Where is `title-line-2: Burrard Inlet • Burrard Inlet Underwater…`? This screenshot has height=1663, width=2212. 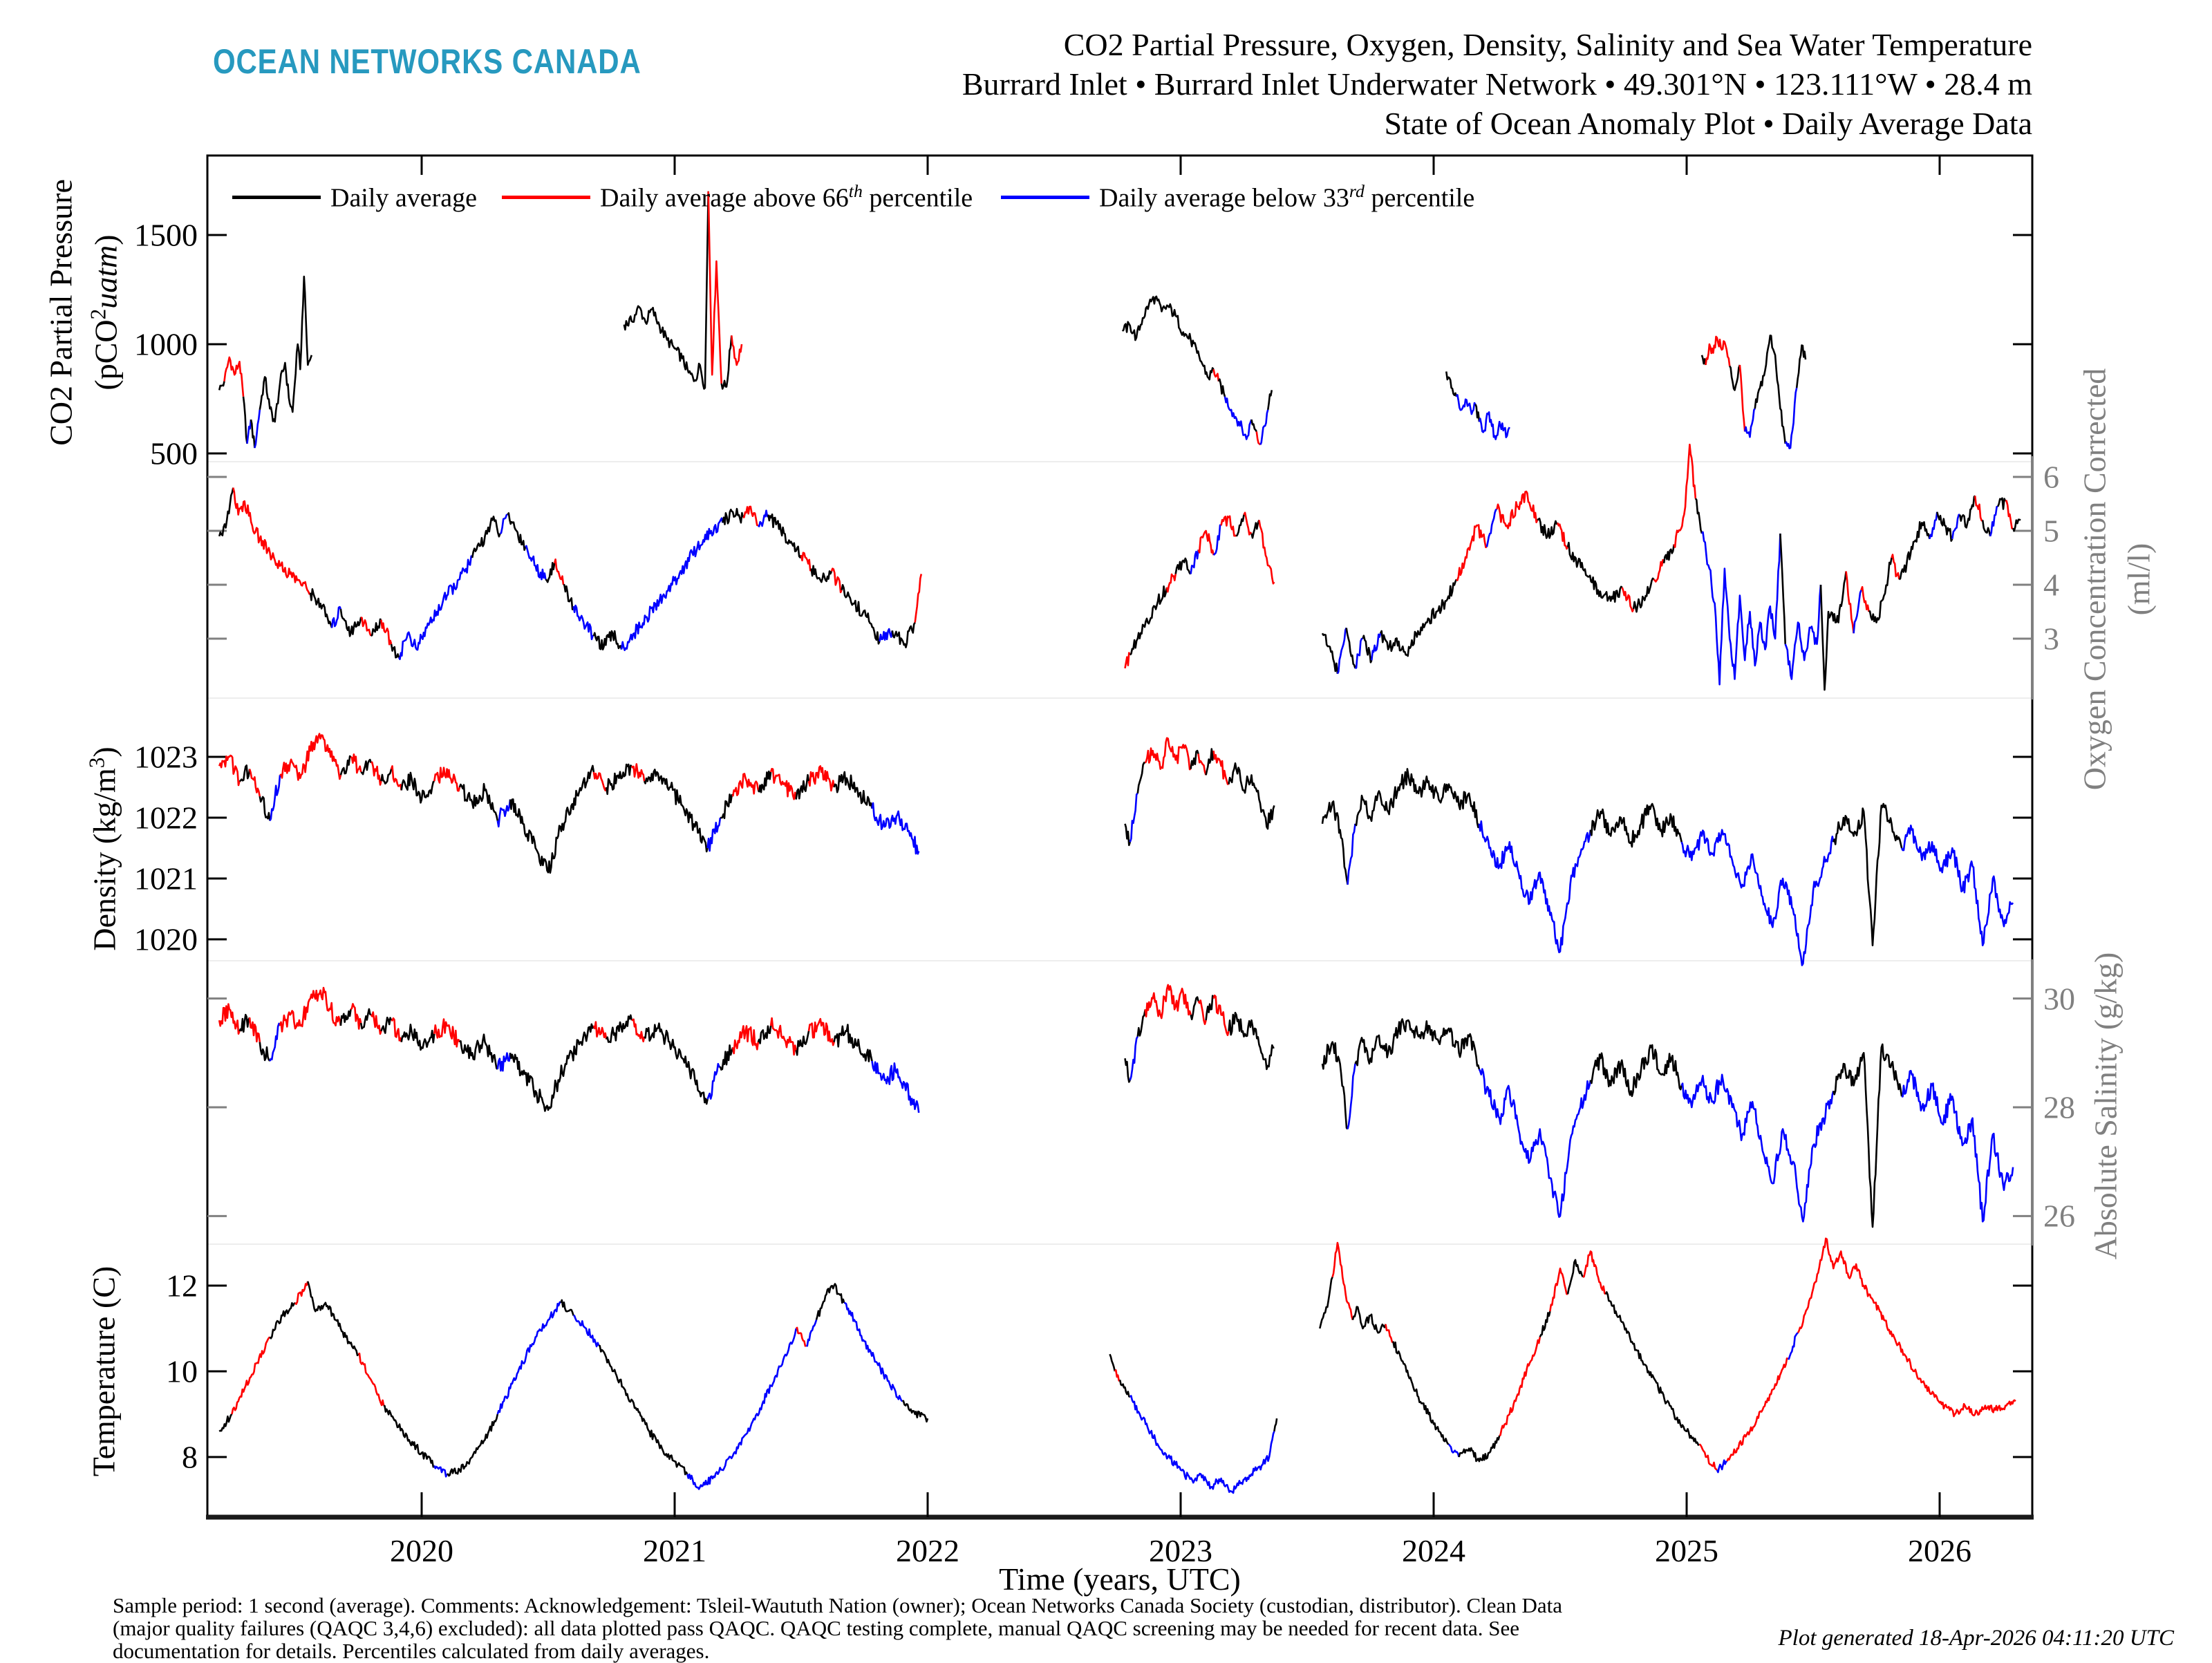 title-line-2: Burrard Inlet • Burrard Inlet Underwater… is located at coordinates (1497, 84).